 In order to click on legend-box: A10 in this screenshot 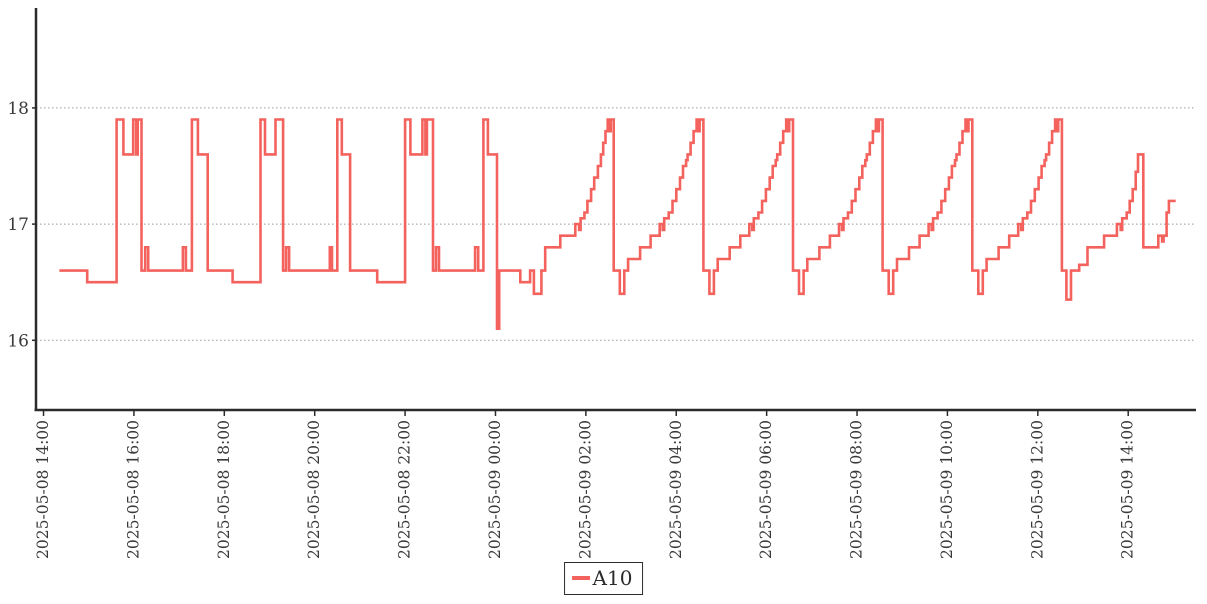, I will do `click(603, 578)`.